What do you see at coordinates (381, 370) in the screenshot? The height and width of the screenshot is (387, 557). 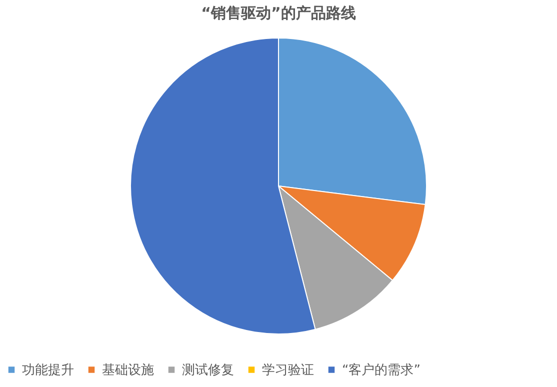 I see `legend-label: “客户的需求”` at bounding box center [381, 370].